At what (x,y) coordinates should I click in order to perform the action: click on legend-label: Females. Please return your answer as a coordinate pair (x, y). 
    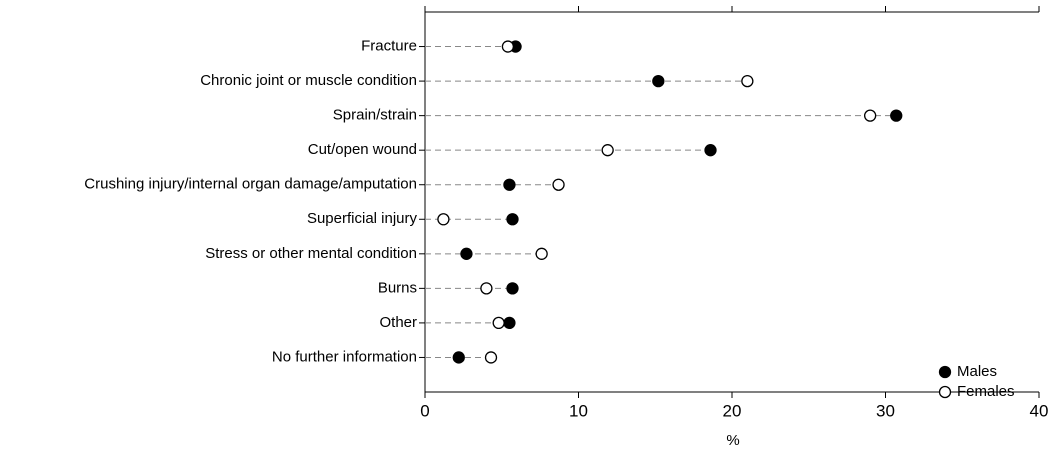
    Looking at the image, I should click on (986, 391).